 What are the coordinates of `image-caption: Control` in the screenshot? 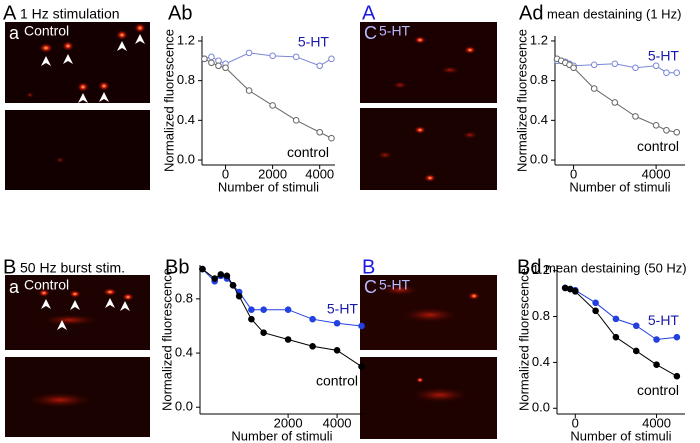 It's located at (46, 285).